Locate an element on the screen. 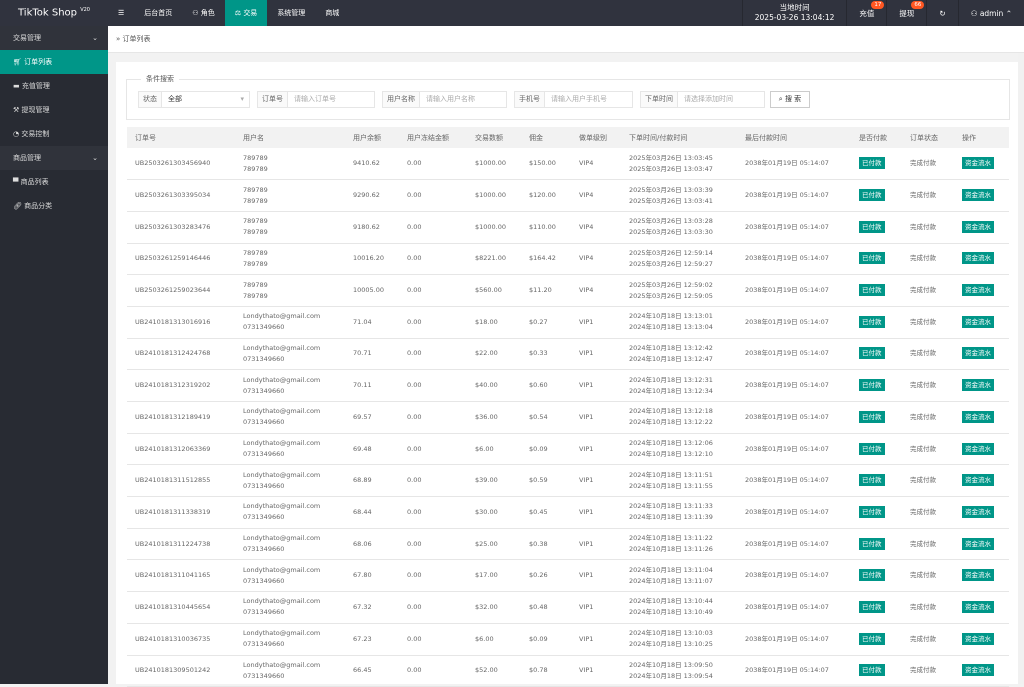  sidebar-item-recharge: ▬ 充值管理 is located at coordinates (31, 86).